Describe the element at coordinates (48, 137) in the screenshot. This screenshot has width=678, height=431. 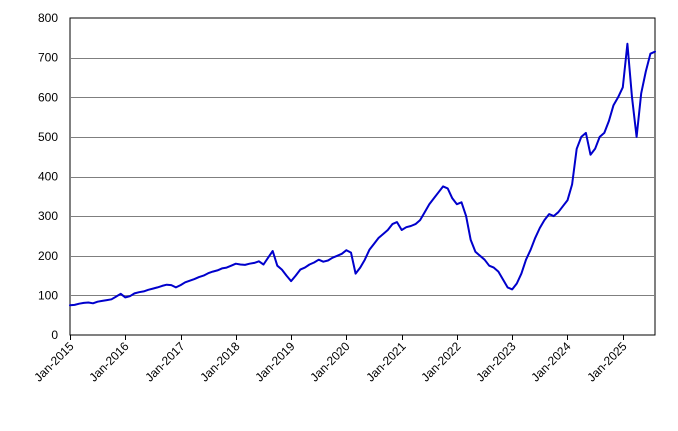
I see `y-tick-label: 500` at that location.